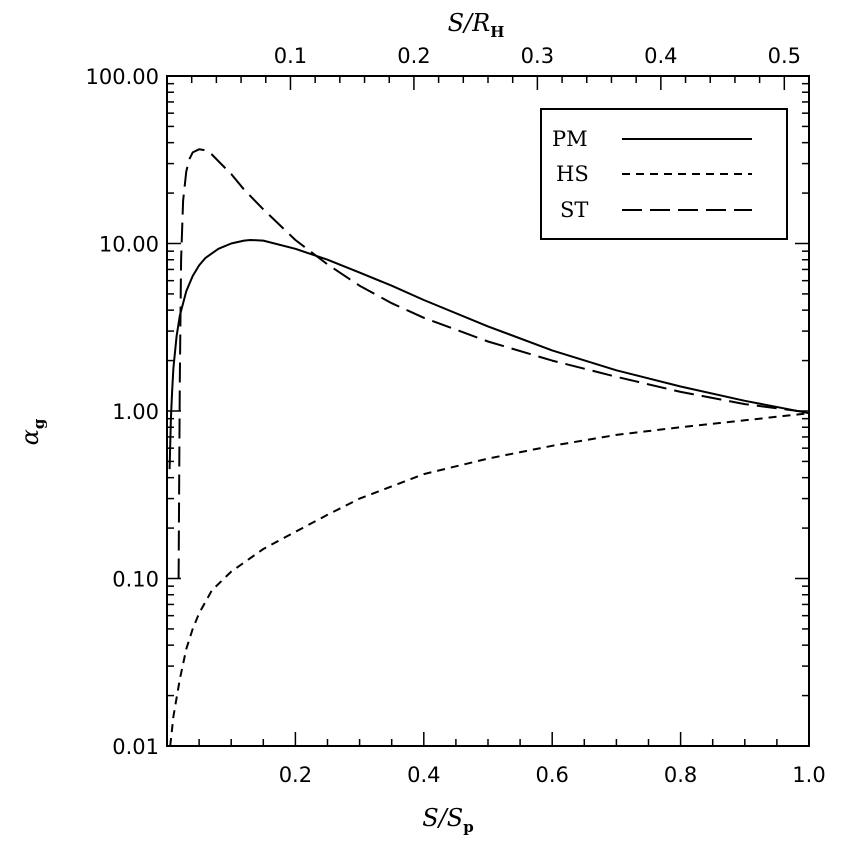  I want to click on legend-label-st: ST, so click(574, 210).